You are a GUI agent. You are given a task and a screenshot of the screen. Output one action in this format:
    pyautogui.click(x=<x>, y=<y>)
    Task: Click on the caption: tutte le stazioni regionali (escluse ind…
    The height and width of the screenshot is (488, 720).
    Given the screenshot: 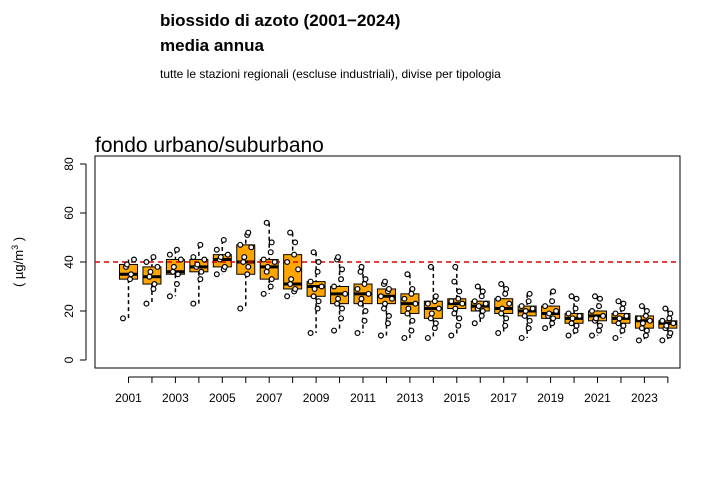 What is the action you would take?
    pyautogui.click(x=330, y=74)
    